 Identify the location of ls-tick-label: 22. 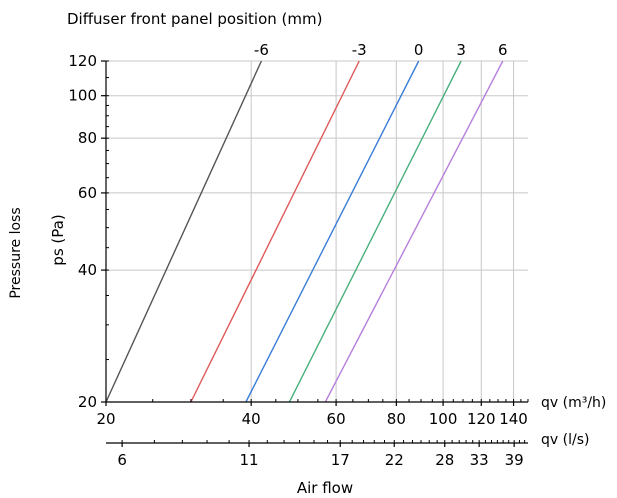
(394, 460).